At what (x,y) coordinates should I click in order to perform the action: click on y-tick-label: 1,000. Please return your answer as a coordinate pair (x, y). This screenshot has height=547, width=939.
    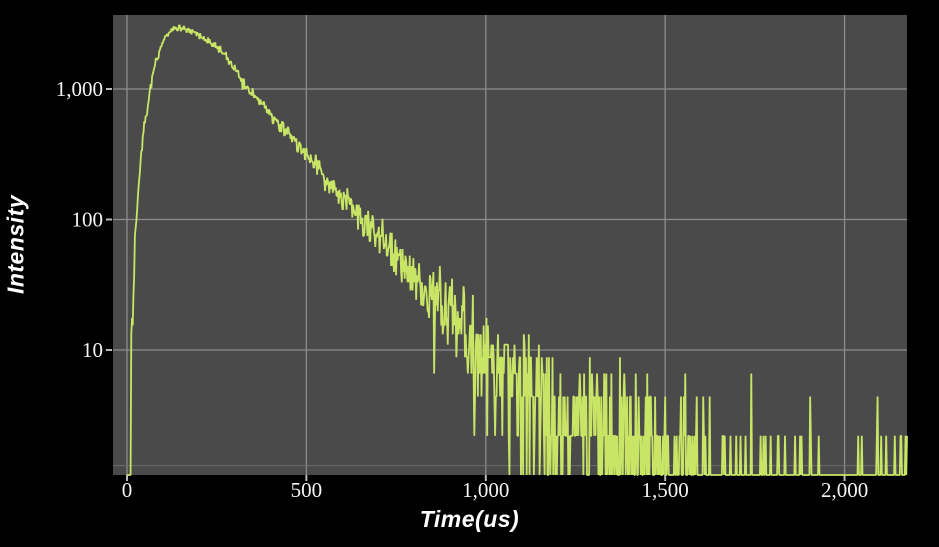
    Looking at the image, I should click on (79, 89).